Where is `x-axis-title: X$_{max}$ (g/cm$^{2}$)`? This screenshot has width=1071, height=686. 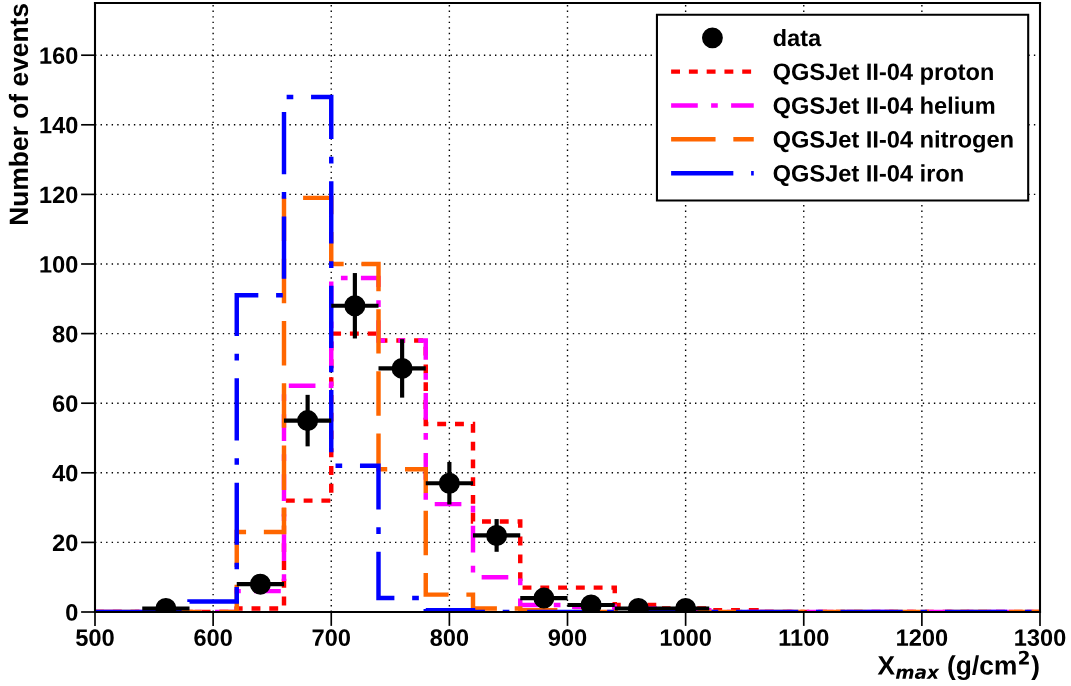
x-axis-title: X$_{max}$ (g/cm$^{2}$) is located at coordinates (958, 665).